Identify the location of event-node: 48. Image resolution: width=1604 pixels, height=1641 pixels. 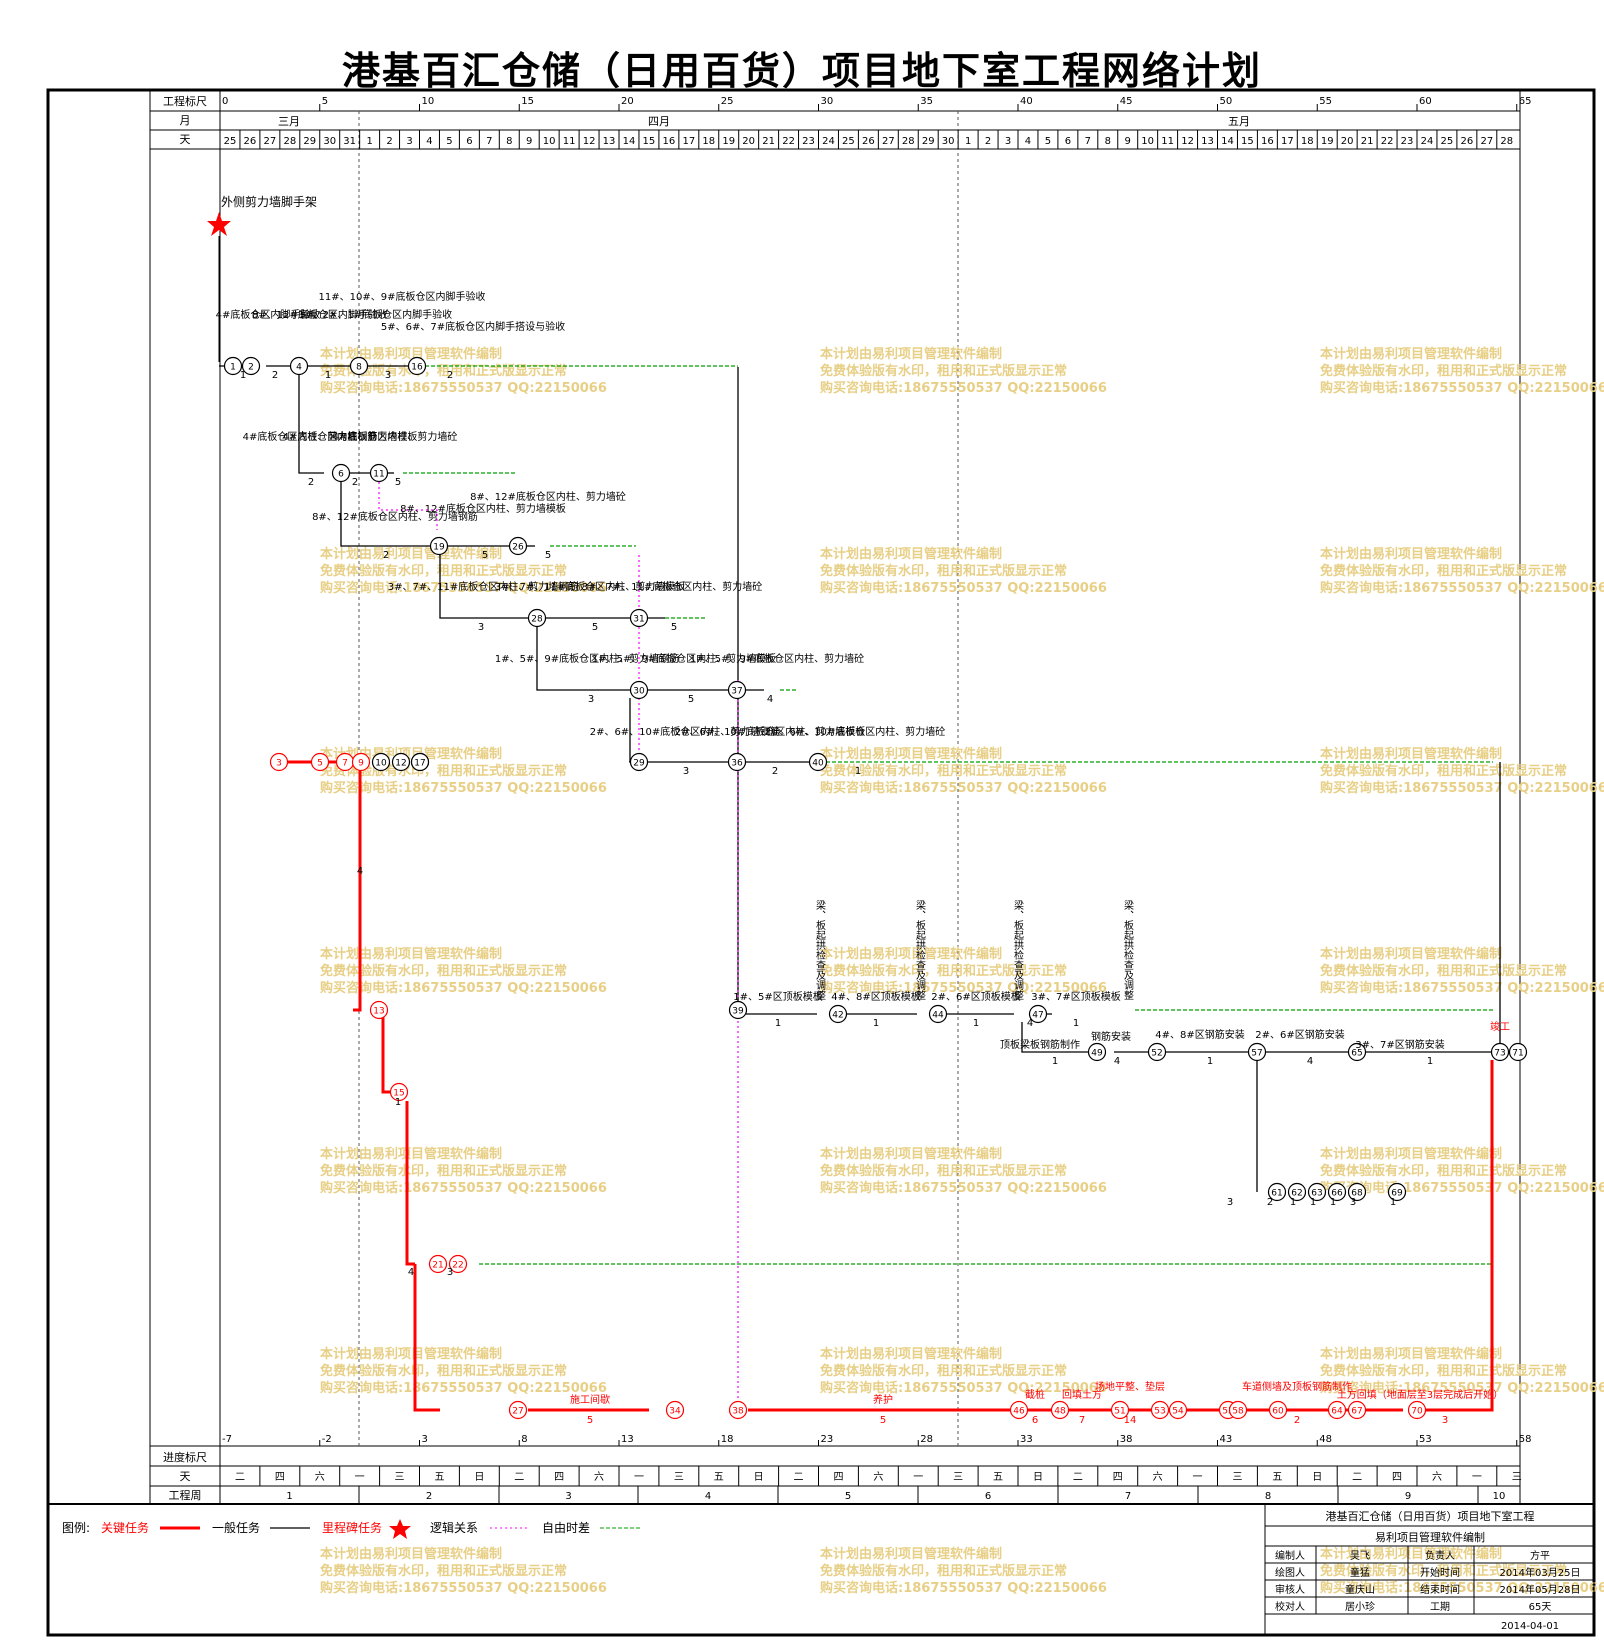
(1060, 1410).